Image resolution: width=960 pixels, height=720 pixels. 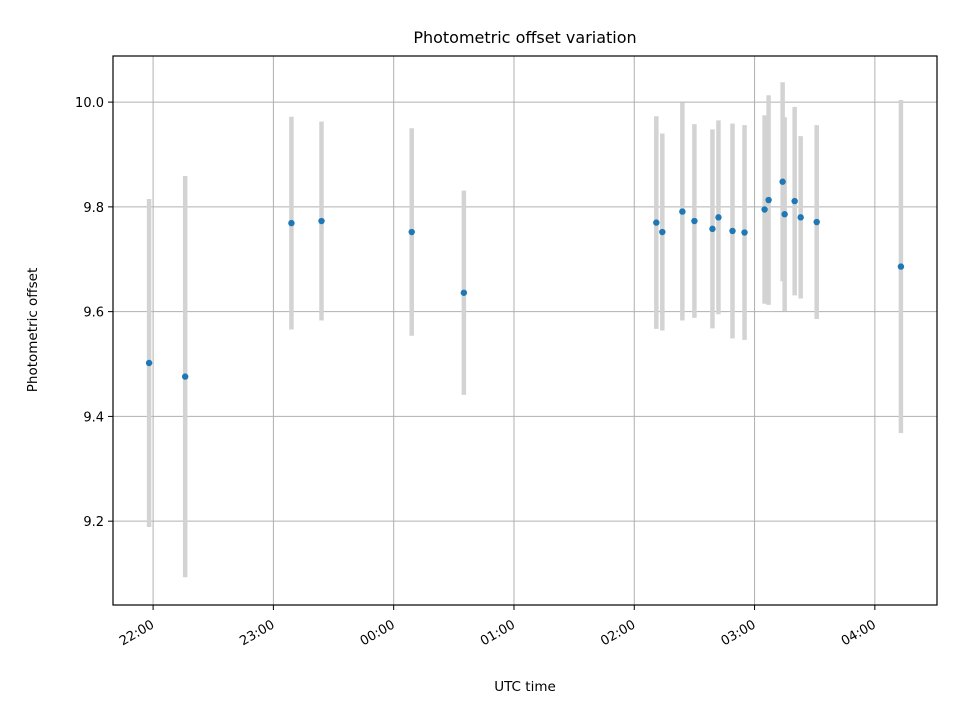 I want to click on y-axis-label: Photometric offset, so click(x=33, y=330).